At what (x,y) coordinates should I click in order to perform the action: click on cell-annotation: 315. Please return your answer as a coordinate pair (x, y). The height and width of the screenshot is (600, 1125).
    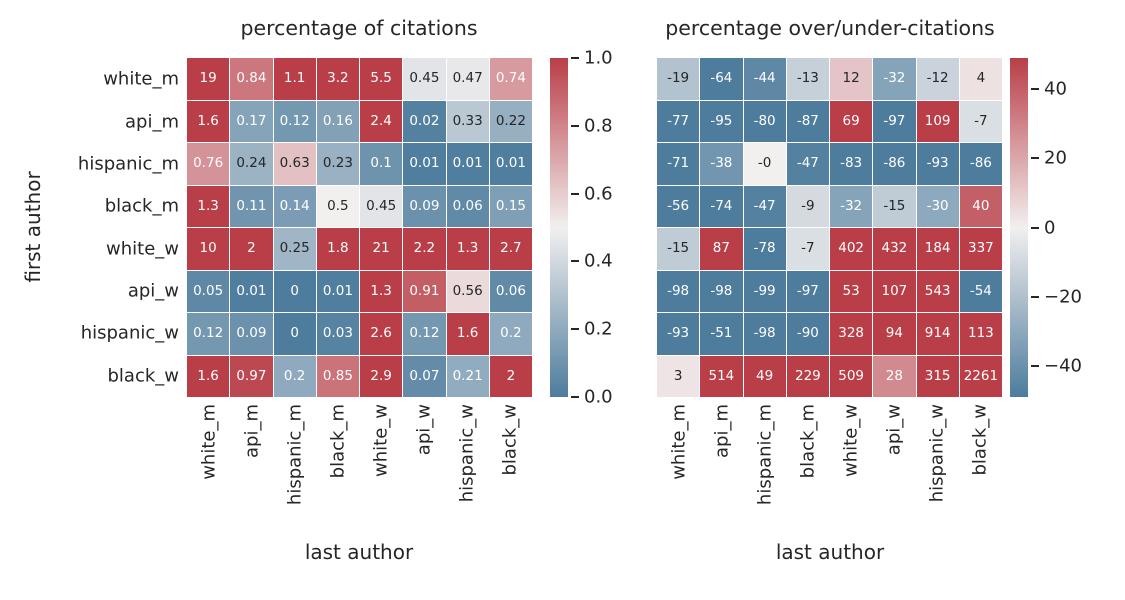
    Looking at the image, I should click on (937, 375).